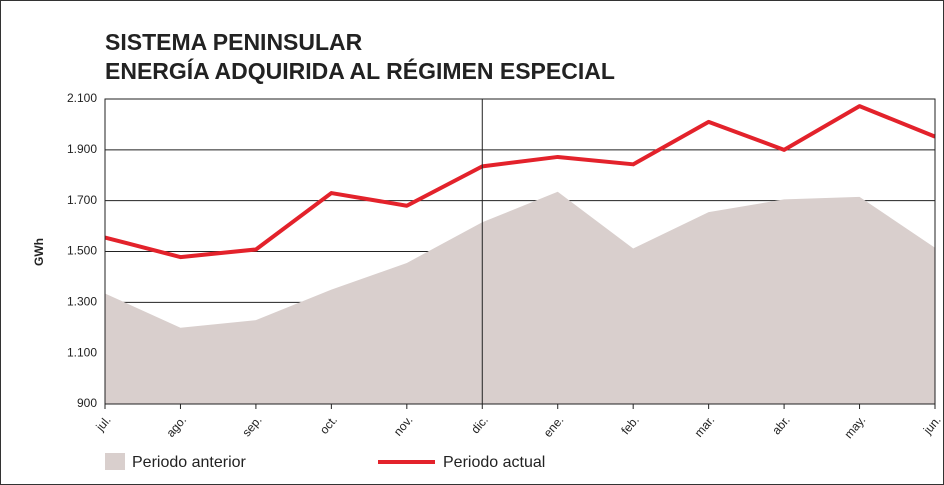  What do you see at coordinates (494, 462) in the screenshot?
I see `legend-label: Periodo actual` at bounding box center [494, 462].